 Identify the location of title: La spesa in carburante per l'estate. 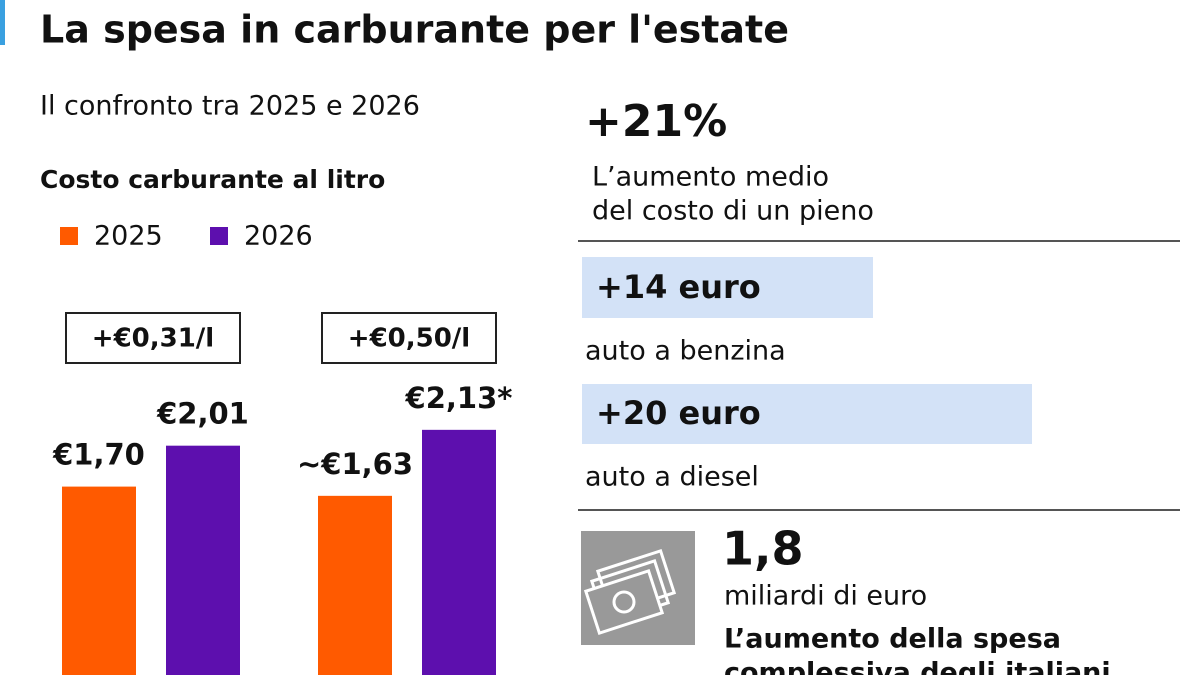
(414, 30).